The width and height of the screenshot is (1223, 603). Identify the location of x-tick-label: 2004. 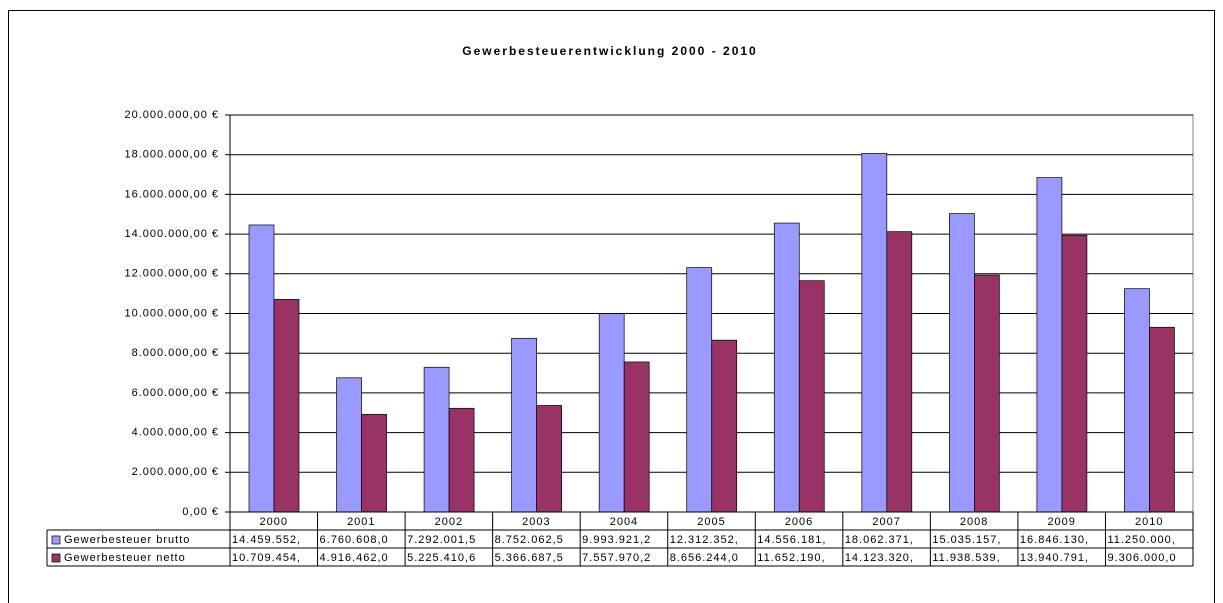
(624, 522).